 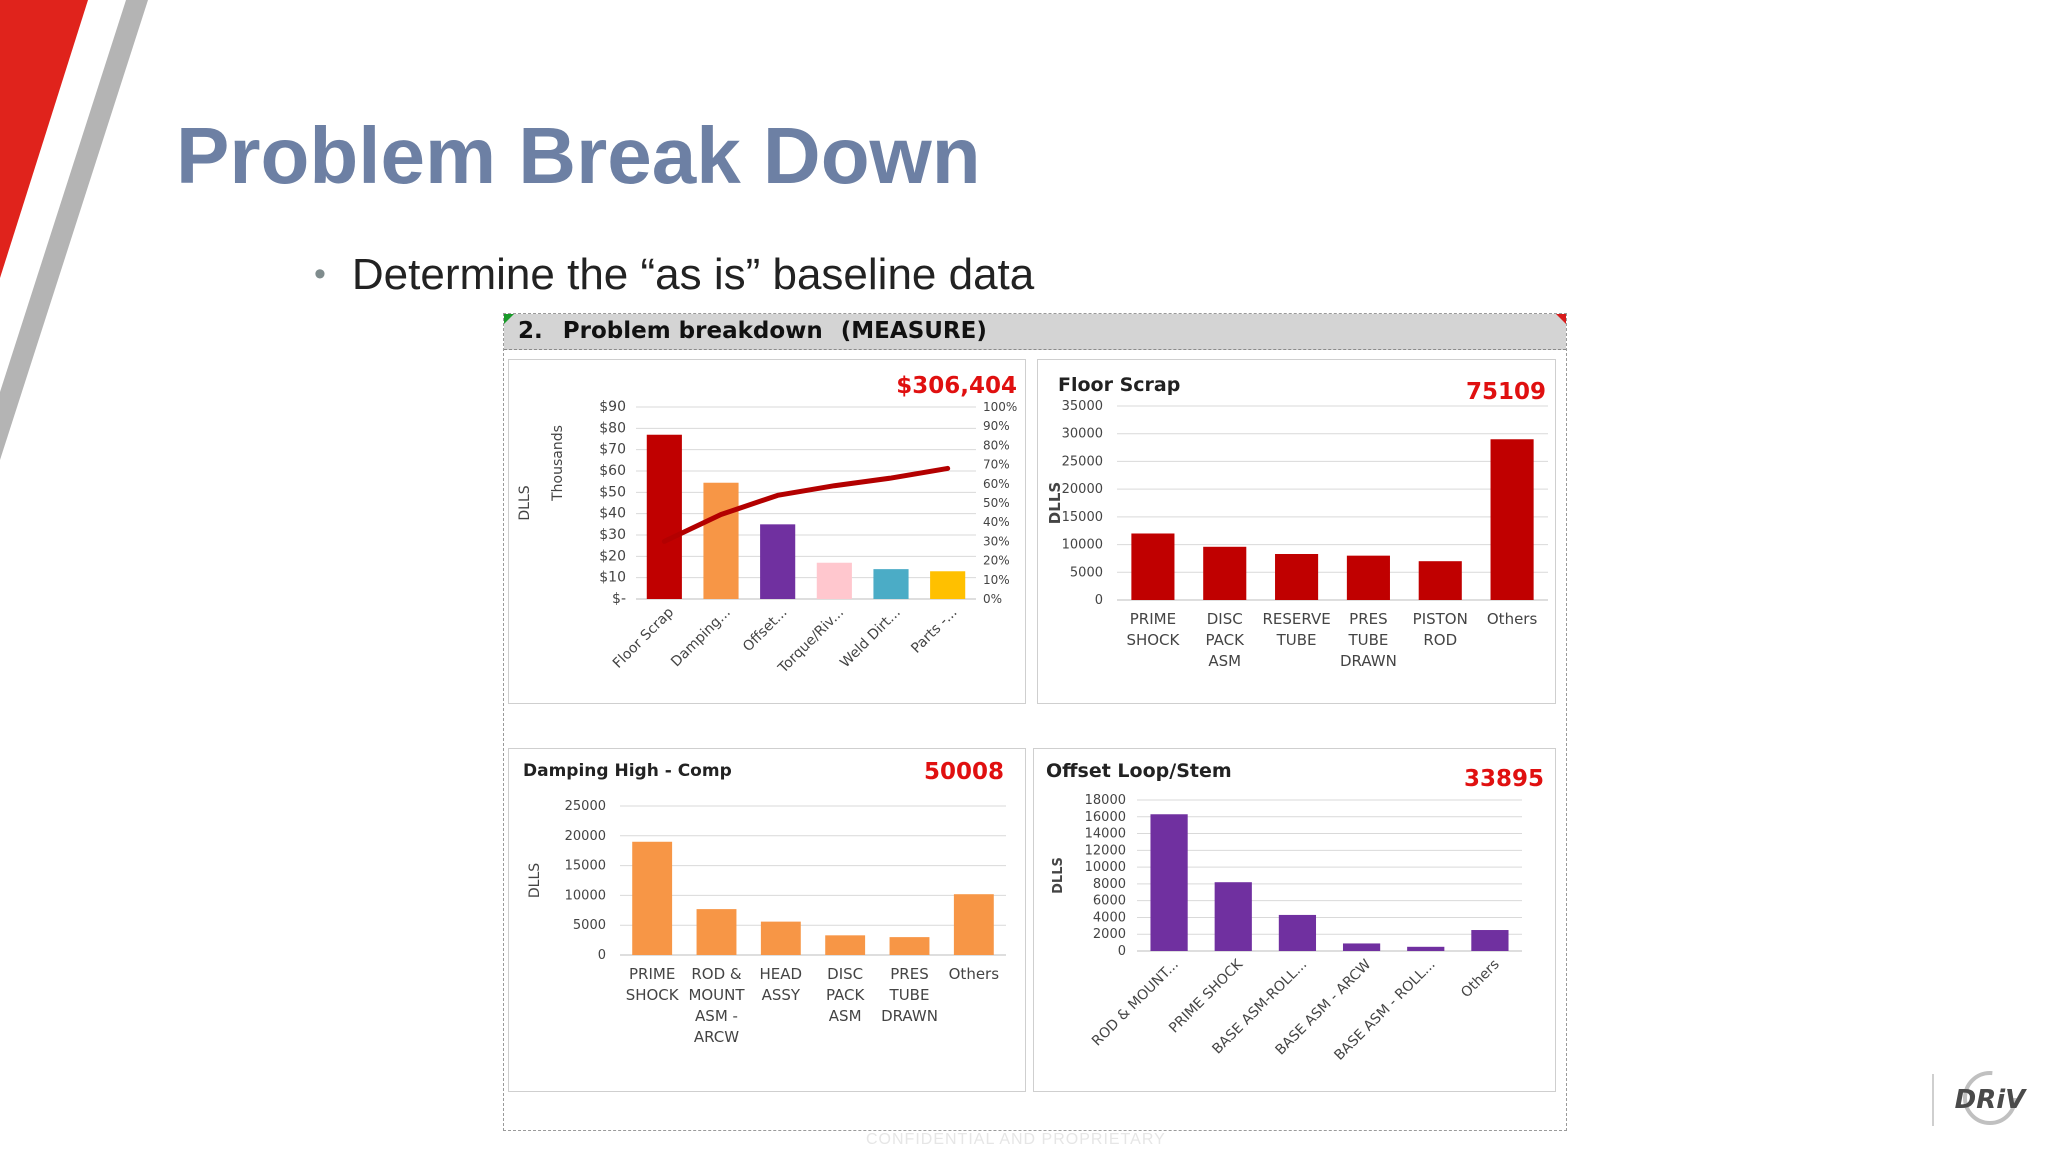 I want to click on red-stripe, so click(x=44, y=139).